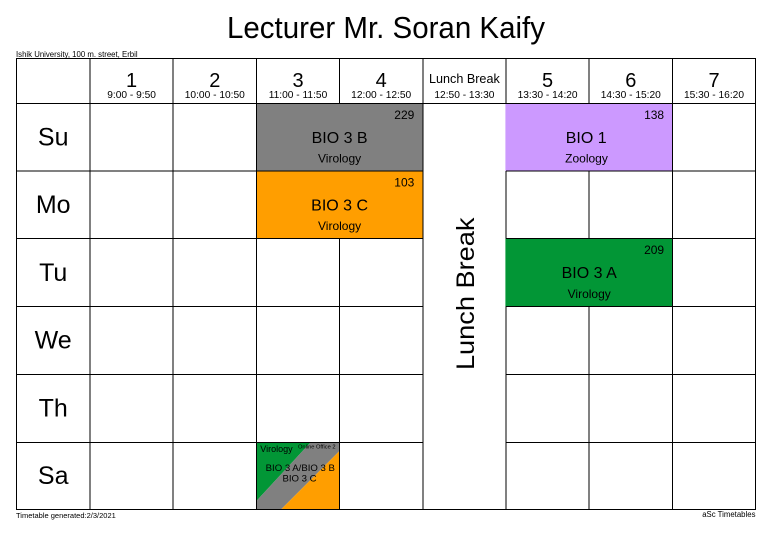 This screenshot has height=538, width=773. Describe the element at coordinates (586, 138) in the screenshot. I see `svg-text: BIO 1` at that location.